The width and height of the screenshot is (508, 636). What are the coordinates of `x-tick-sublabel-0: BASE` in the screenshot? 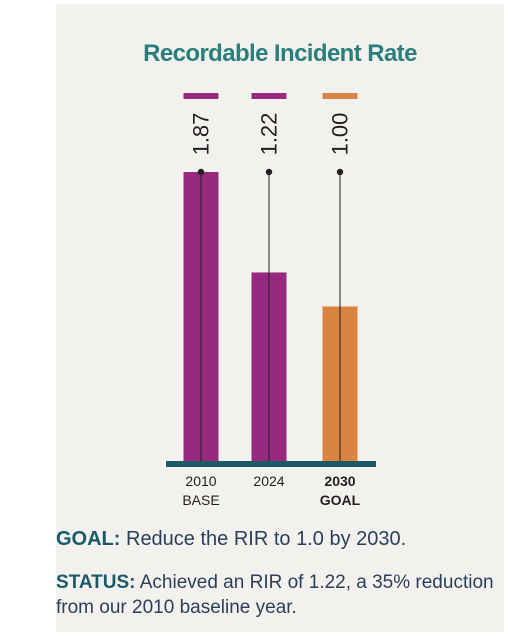 It's located at (200, 500).